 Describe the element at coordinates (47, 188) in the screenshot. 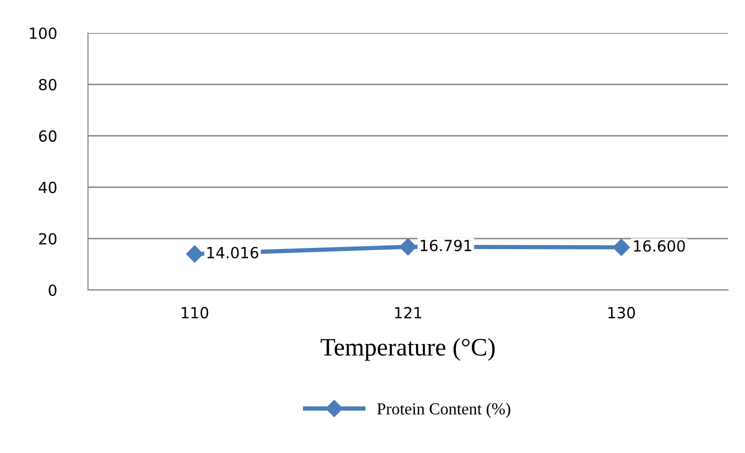

I see `y-tick-label: 40` at that location.